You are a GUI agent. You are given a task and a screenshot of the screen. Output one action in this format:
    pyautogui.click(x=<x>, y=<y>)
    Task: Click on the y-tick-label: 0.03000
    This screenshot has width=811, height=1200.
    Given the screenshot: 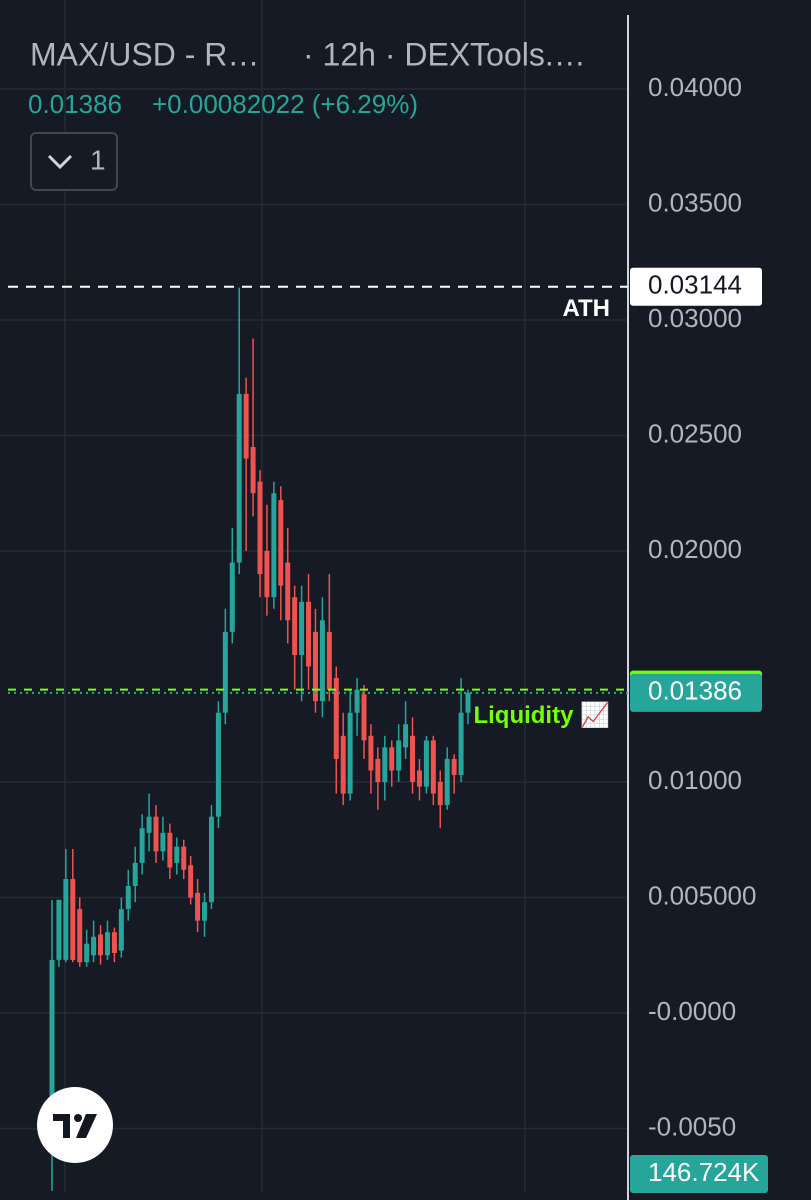 What is the action you would take?
    pyautogui.click(x=695, y=318)
    